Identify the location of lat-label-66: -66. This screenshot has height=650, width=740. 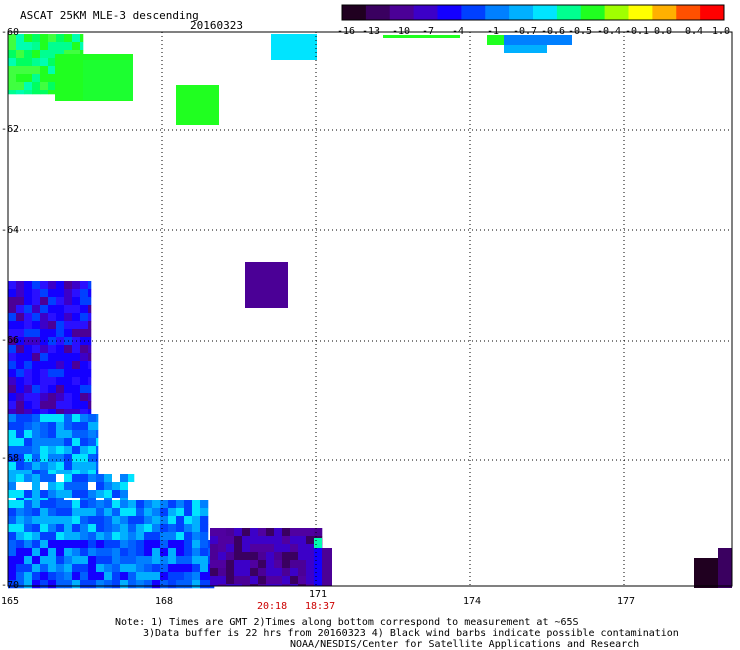
(10, 340).